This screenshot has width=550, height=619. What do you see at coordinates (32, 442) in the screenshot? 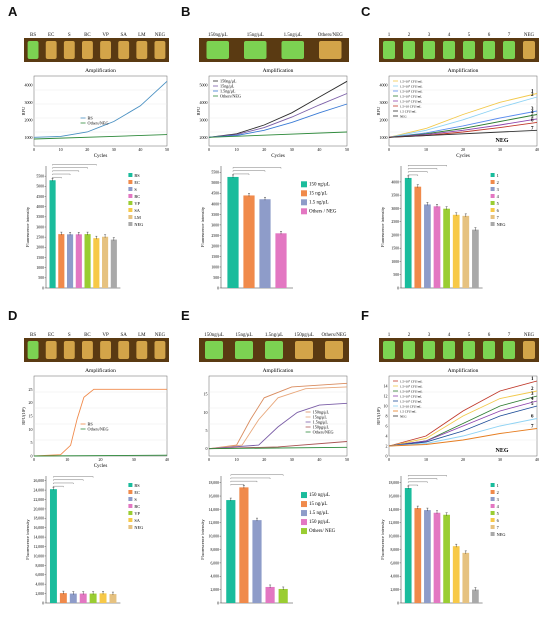
I see `amp-ytick: 5` at bounding box center [32, 442].